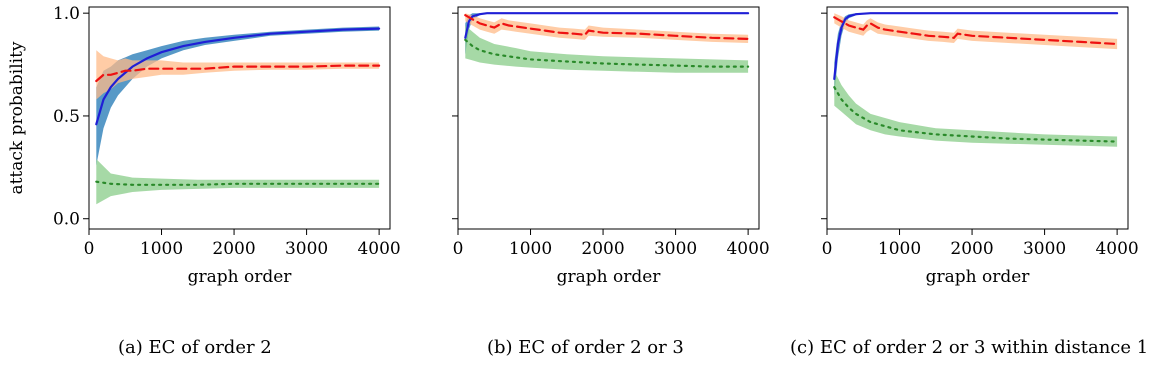 The height and width of the screenshot is (389, 1153). I want to click on panel-3-line-solid, so click(976, 46).